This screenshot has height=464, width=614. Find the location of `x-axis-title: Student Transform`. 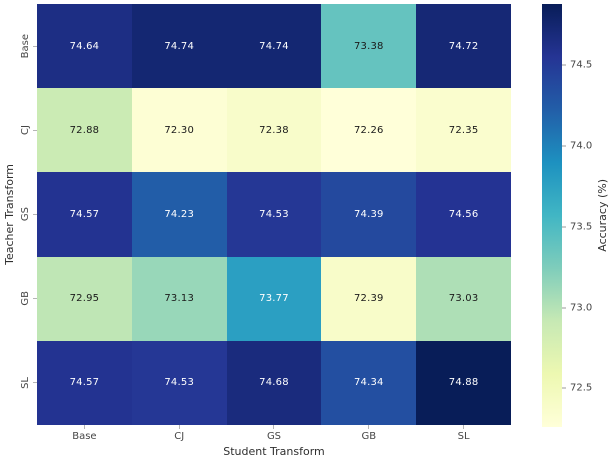

x-axis-title: Student Transform is located at coordinates (274, 451).